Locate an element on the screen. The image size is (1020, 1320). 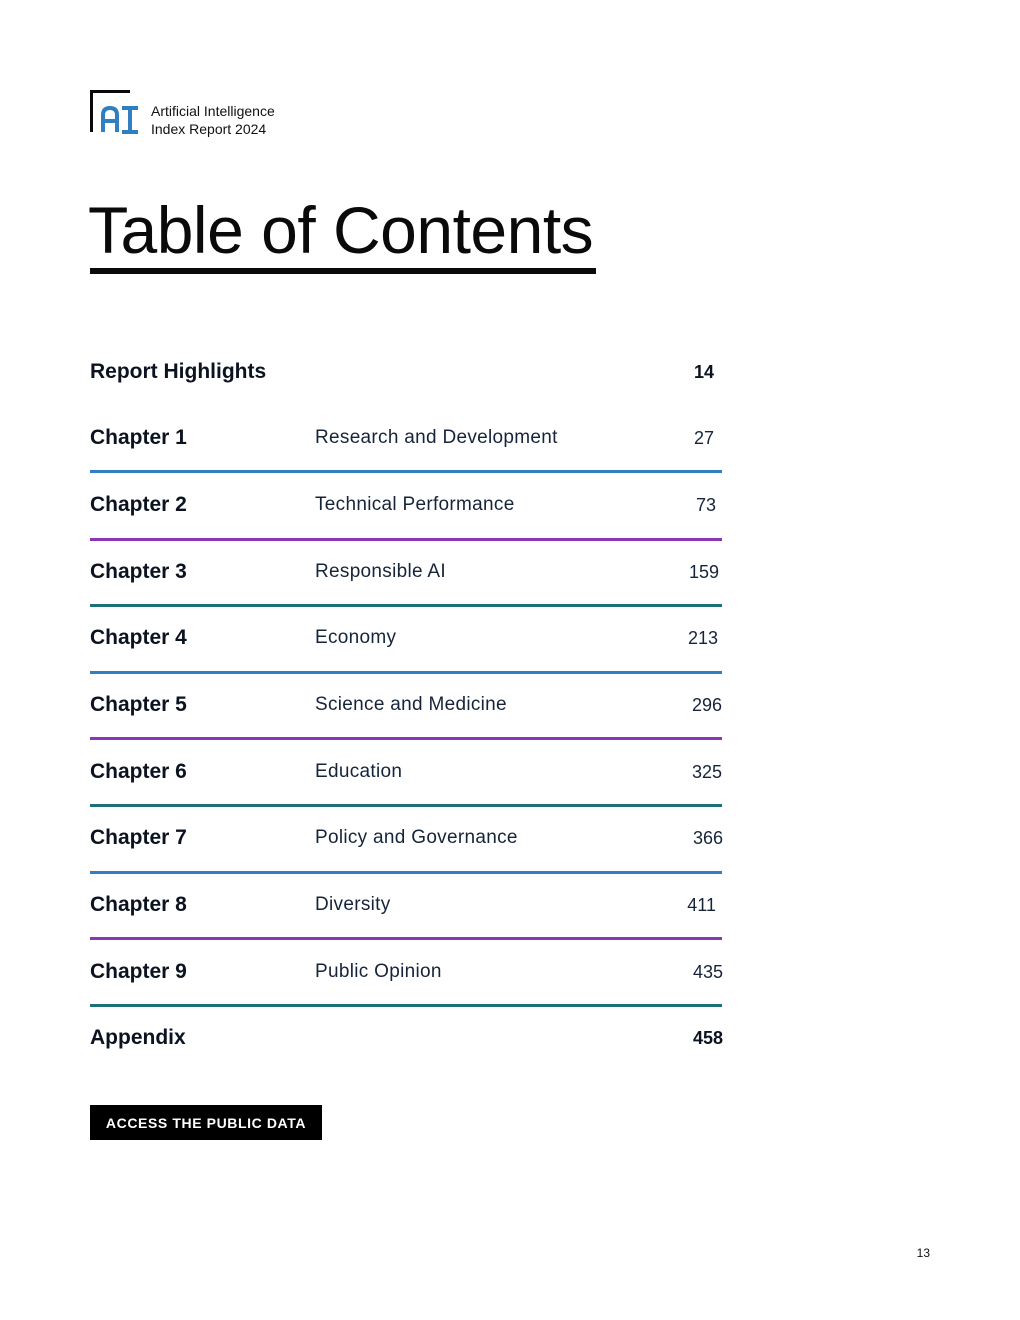
ai-index-logo-icon is located at coordinates (114, 112).